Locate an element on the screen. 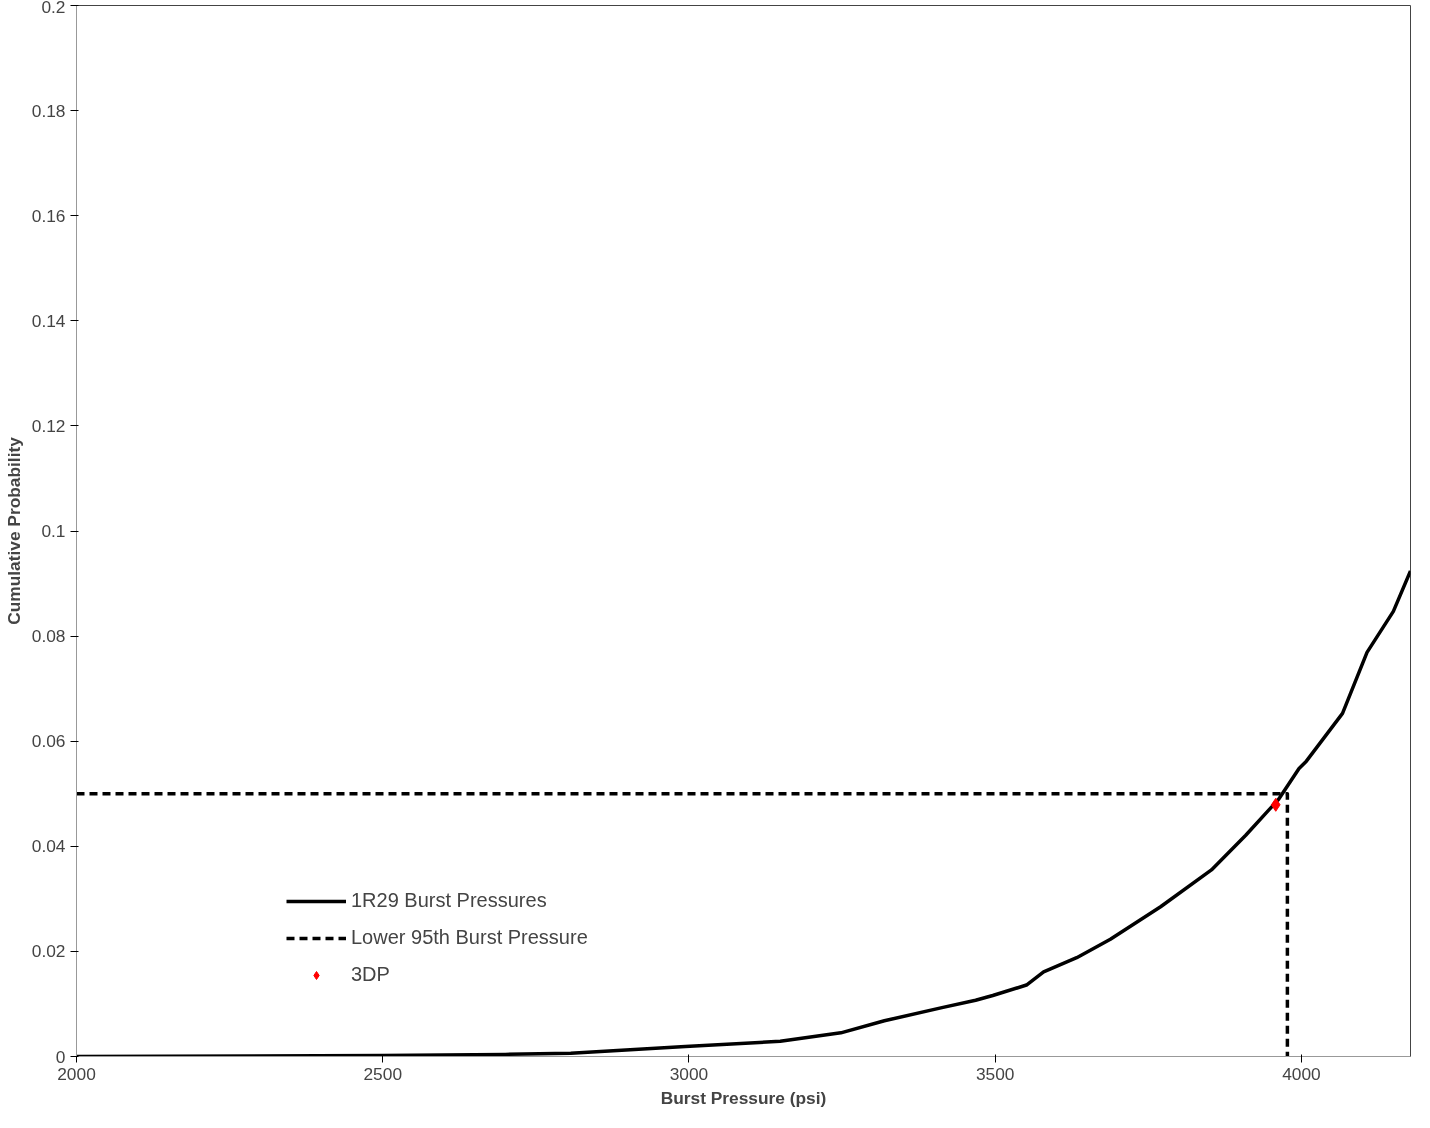 The image size is (1430, 1128). y-tick-label: 0.14 is located at coordinates (48, 320).